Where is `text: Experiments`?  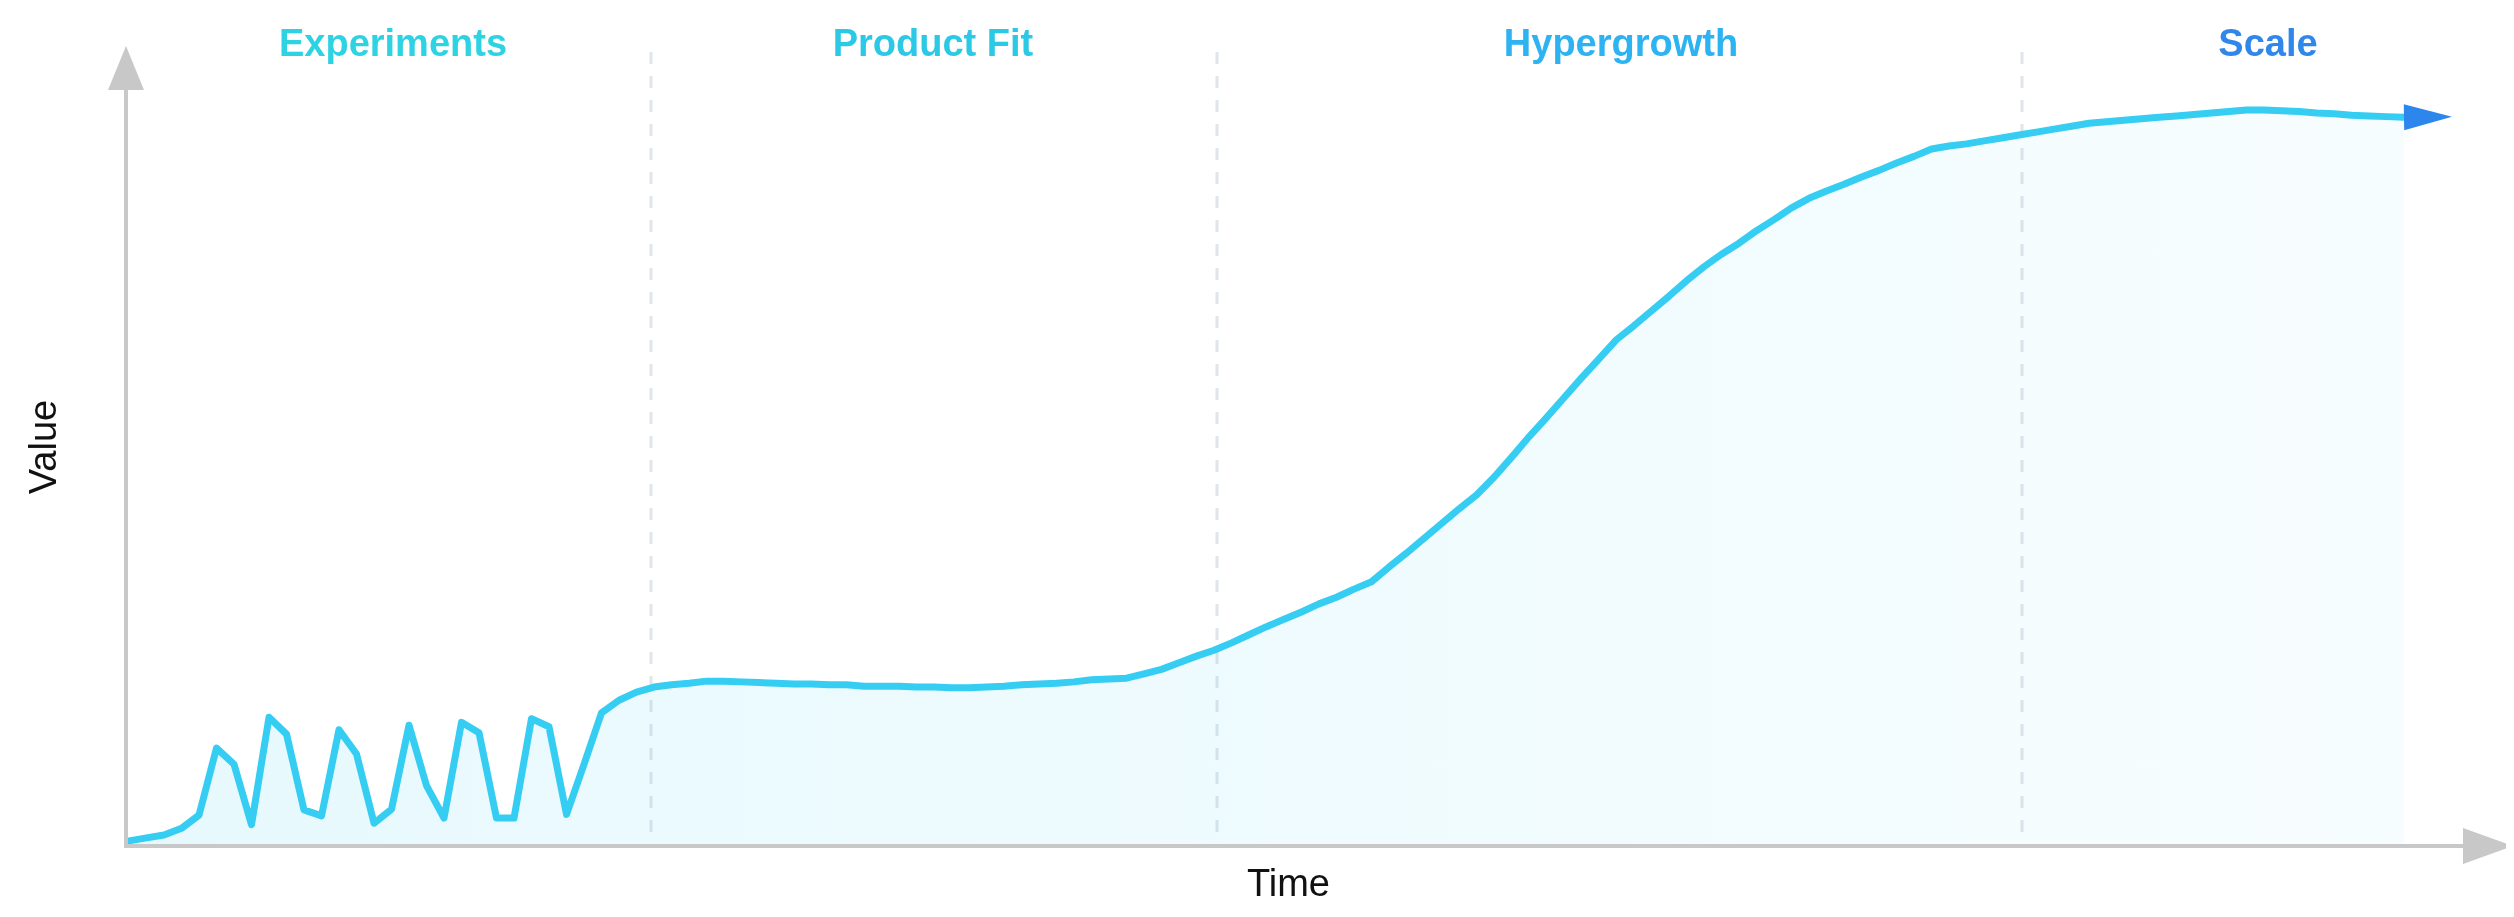
text: Experiments is located at coordinates (393, 43).